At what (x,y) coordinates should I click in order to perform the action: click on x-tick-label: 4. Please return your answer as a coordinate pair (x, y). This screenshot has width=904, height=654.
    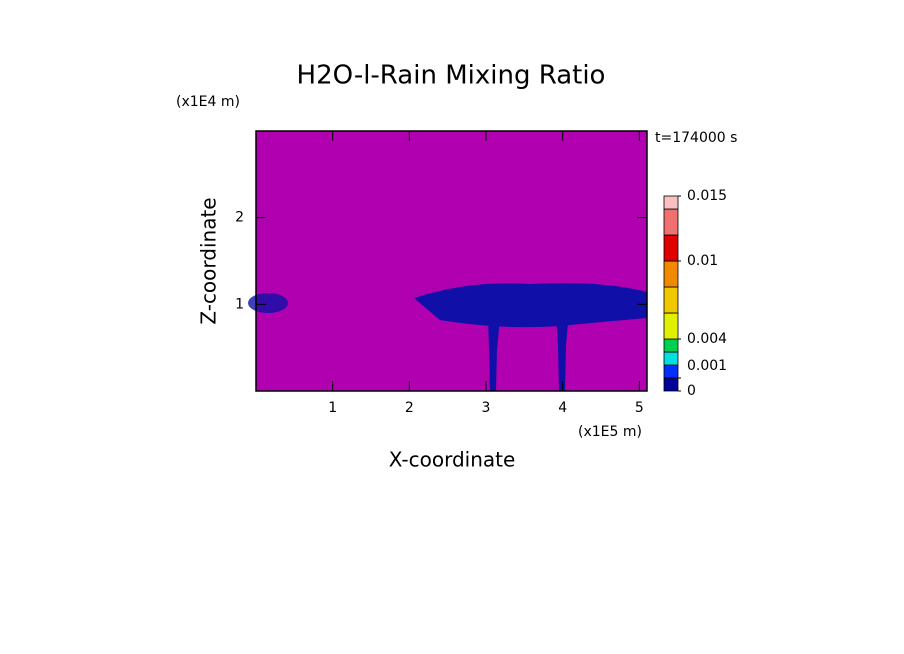
    Looking at the image, I should click on (562, 408).